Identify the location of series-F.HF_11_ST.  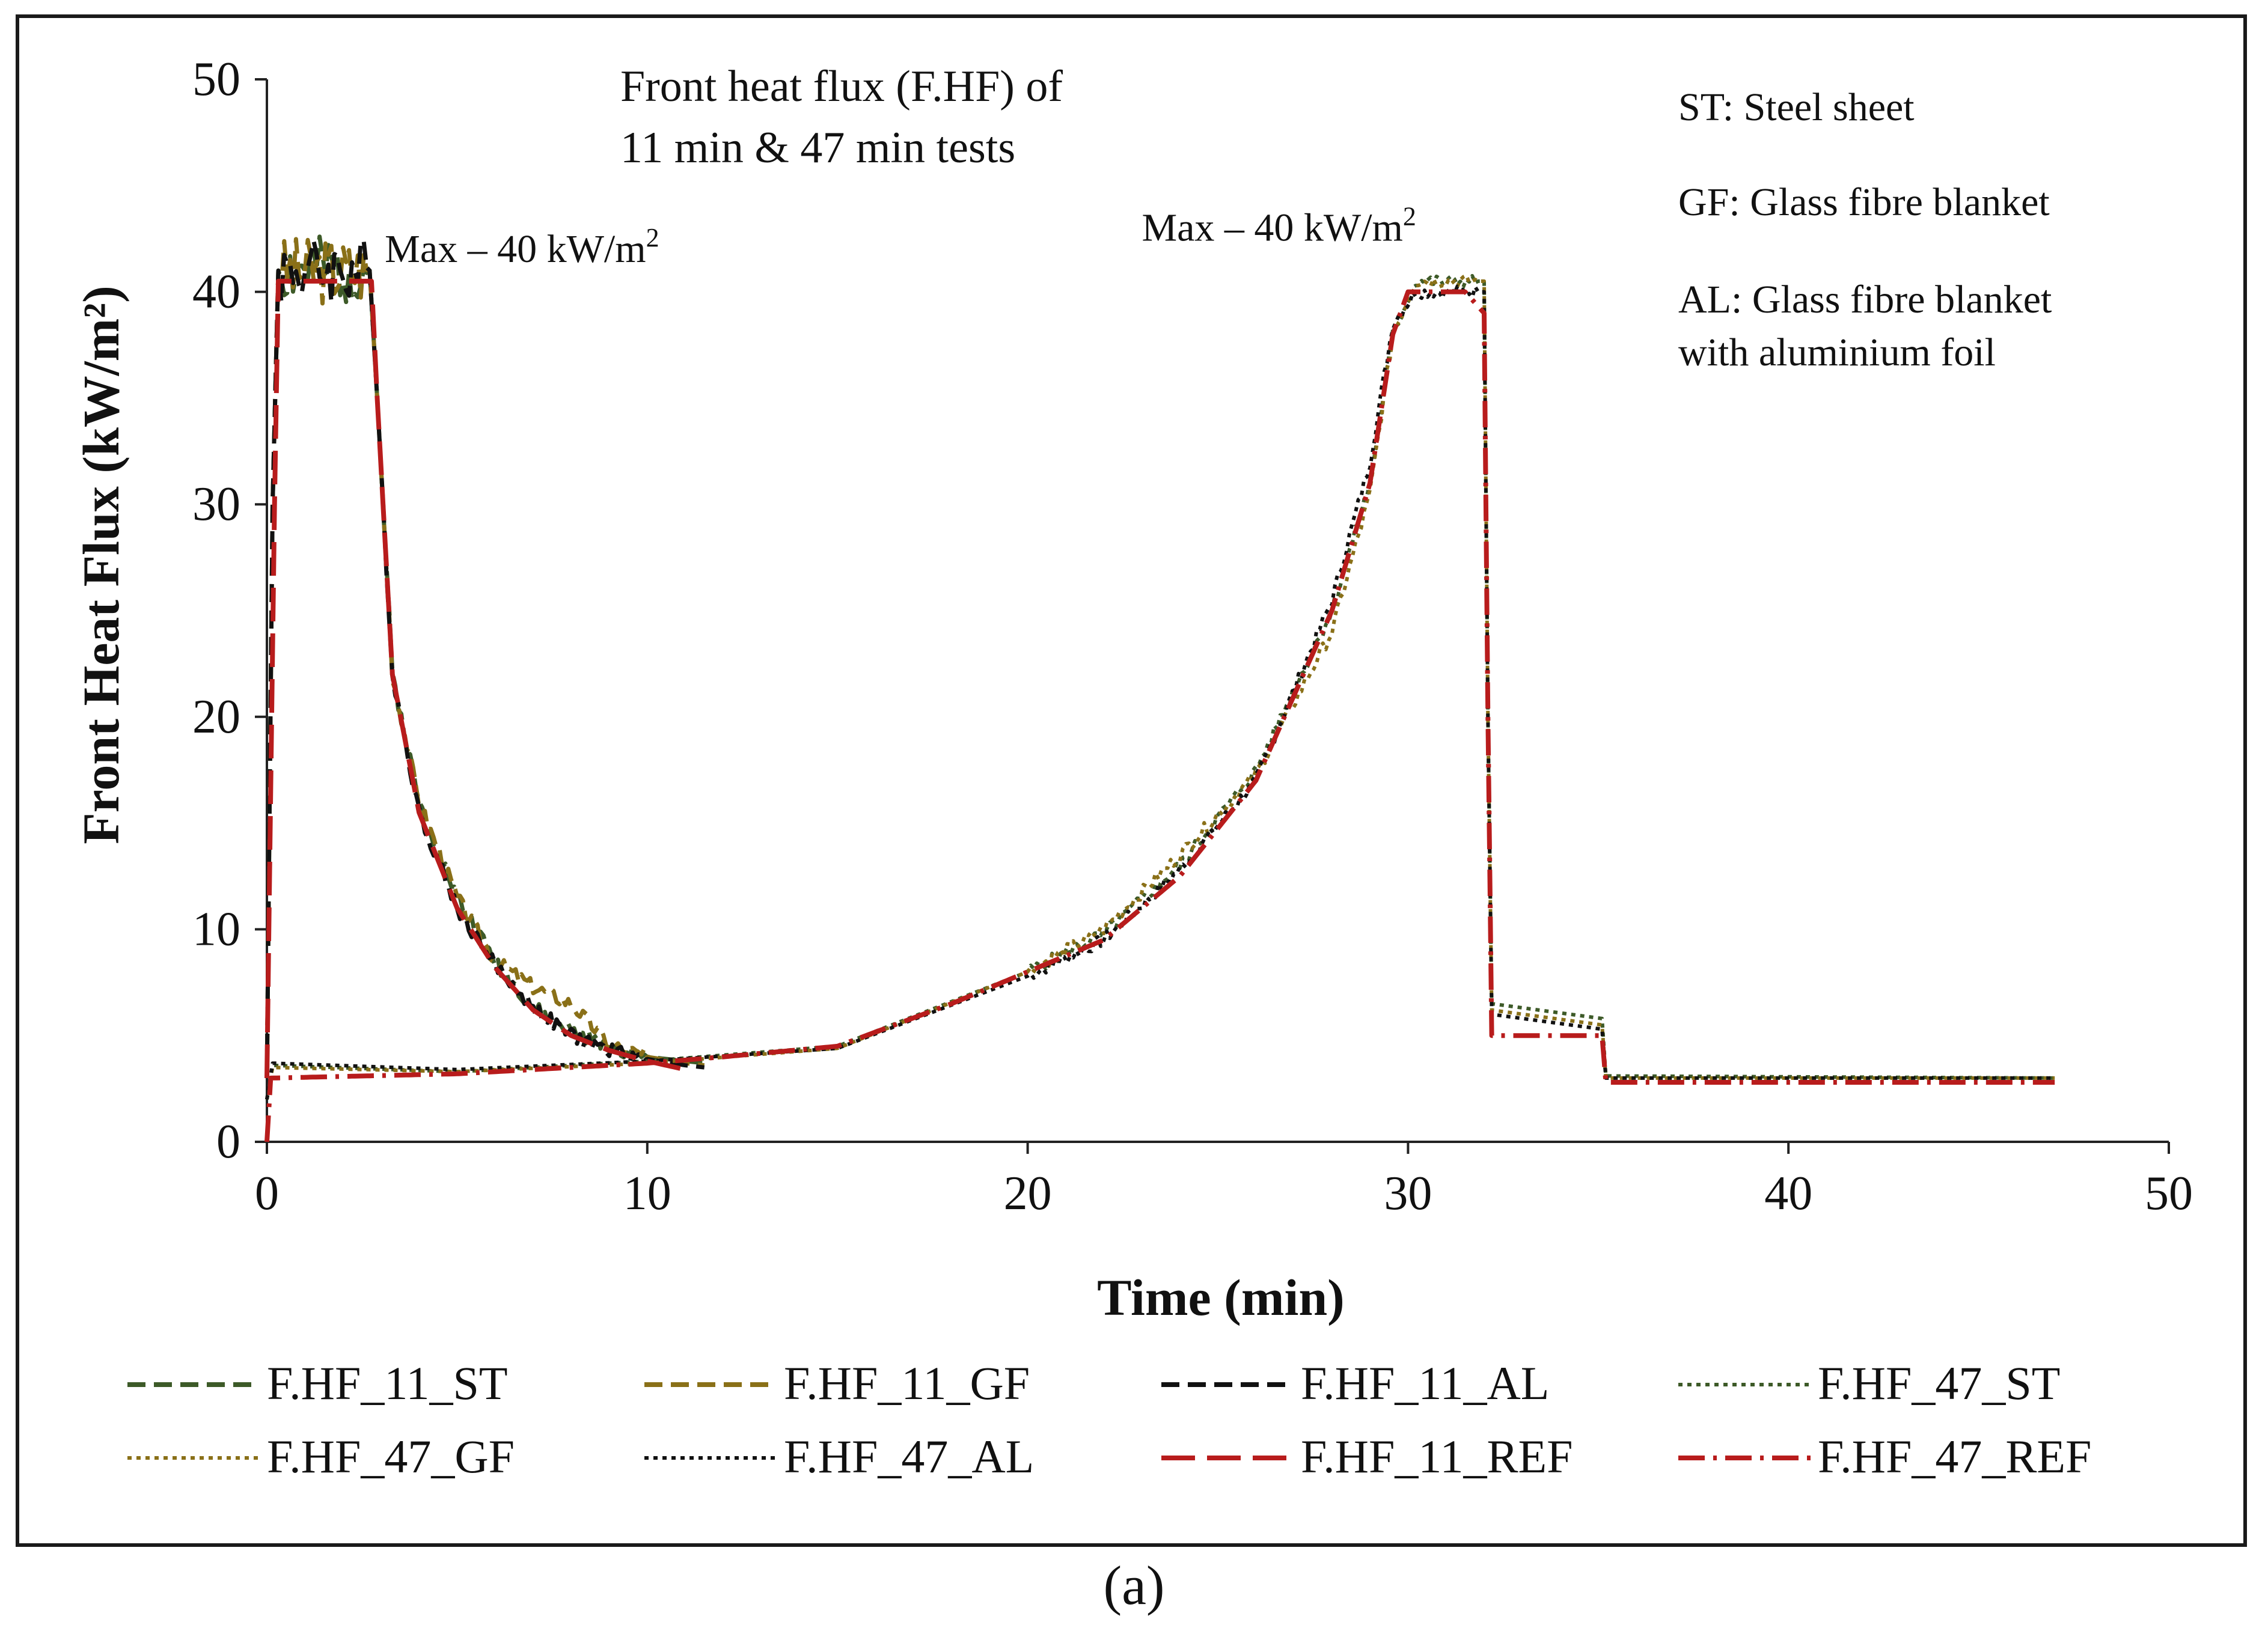
(485, 656).